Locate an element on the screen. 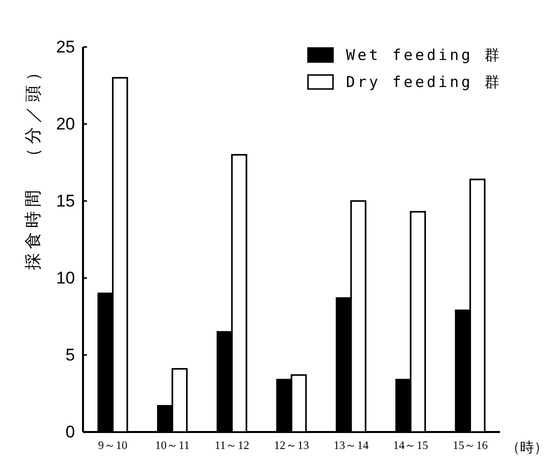  y-axis-title: 採食時間 （分／頭） is located at coordinates (33, 165).